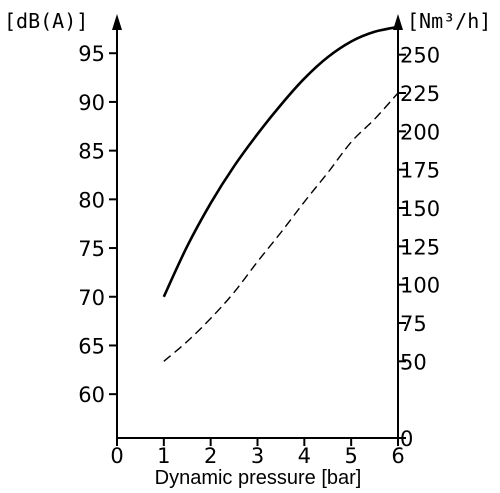  Describe the element at coordinates (406, 439) in the screenshot. I see `right-tick-label: 0` at that location.